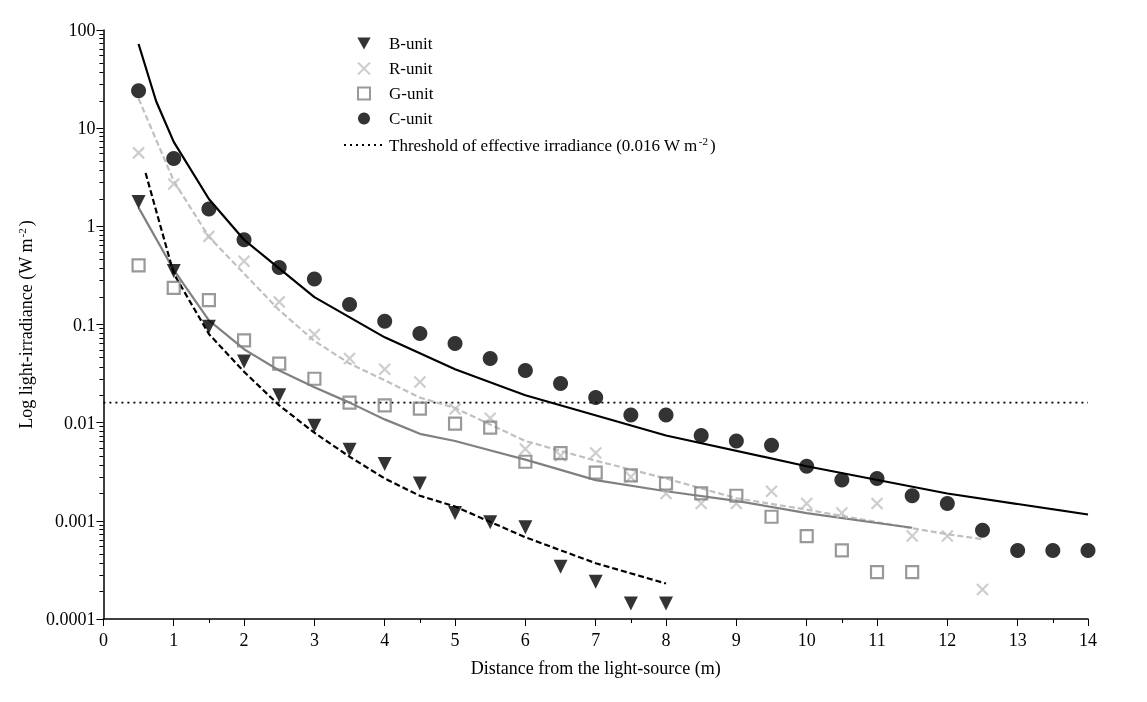  Describe the element at coordinates (947, 640) in the screenshot. I see `x-tick-label: 12` at that location.